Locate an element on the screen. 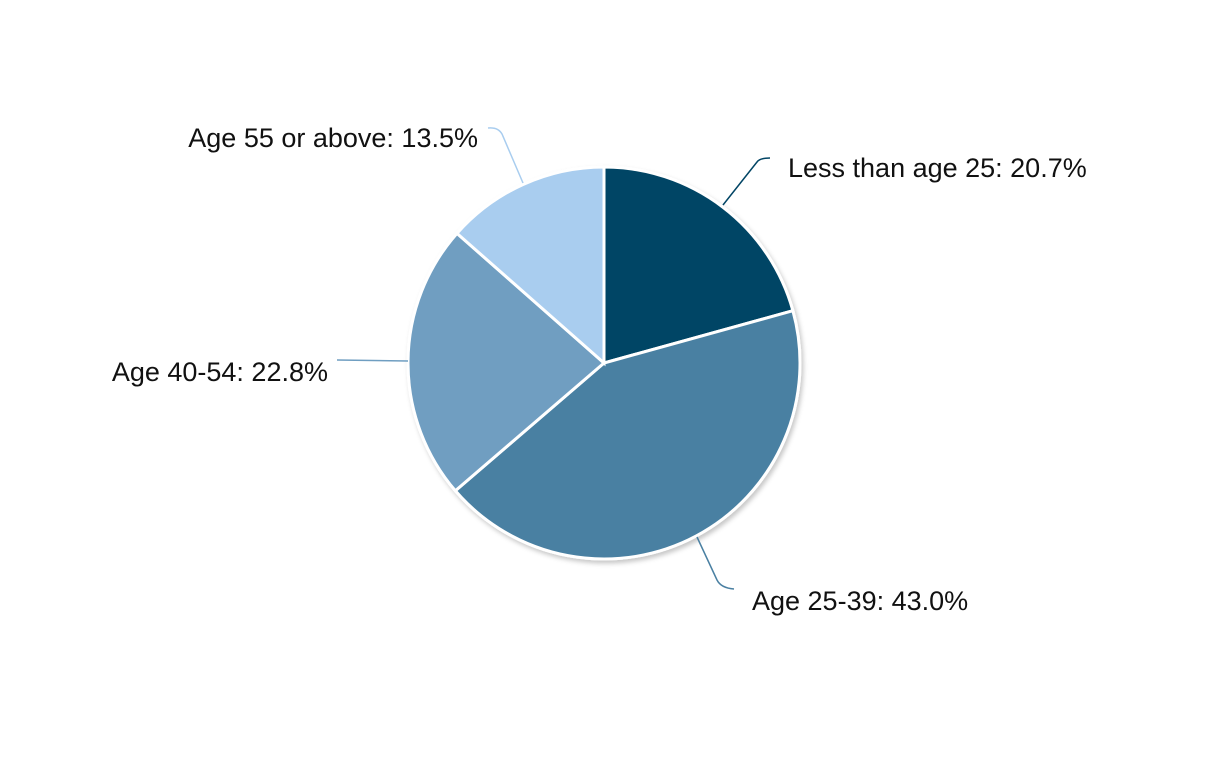 This screenshot has width=1216, height=761. connector-55-above is located at coordinates (505, 155).